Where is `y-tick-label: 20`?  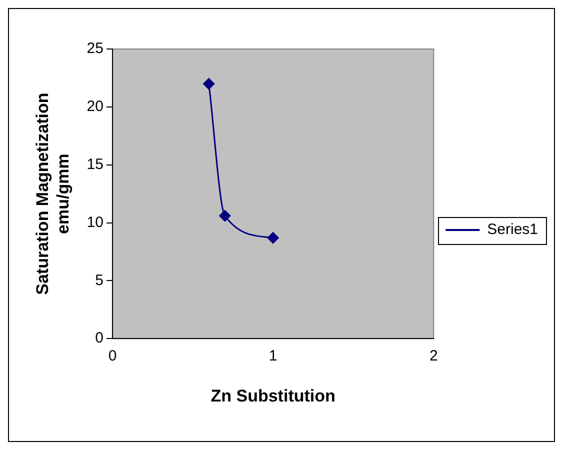 y-tick-label: 20 is located at coordinates (95, 107).